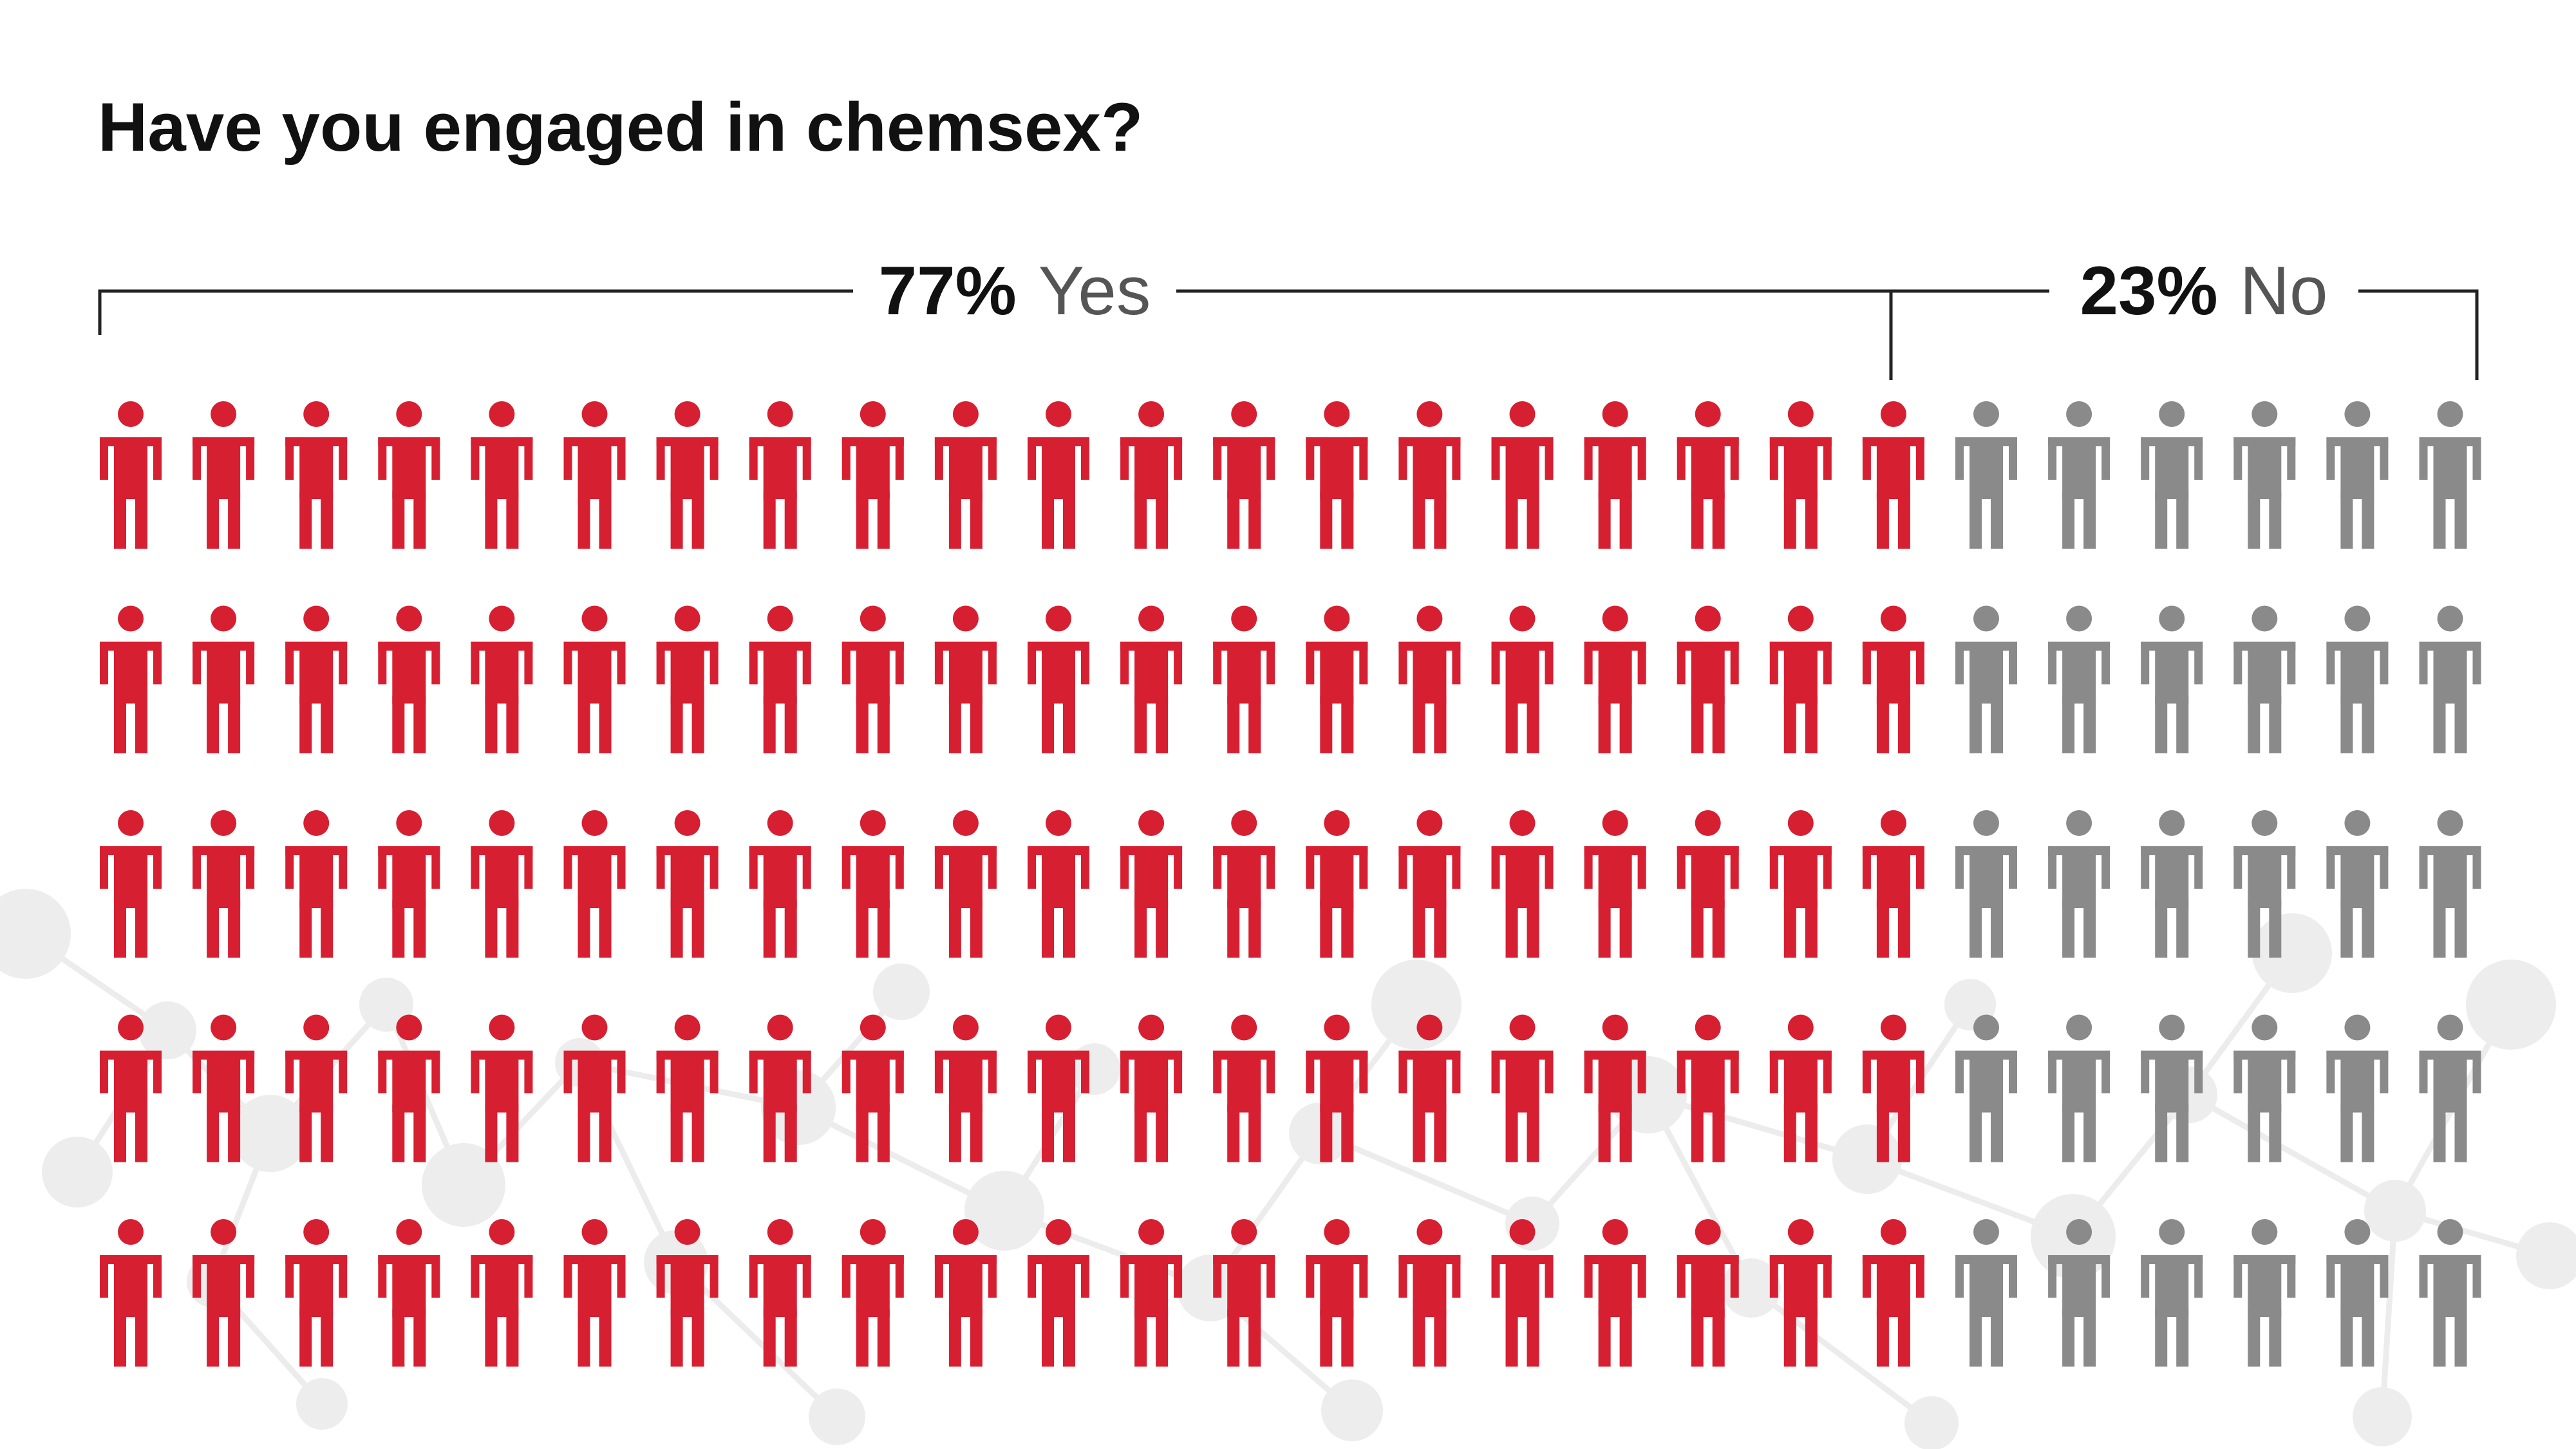 The image size is (2576, 1449). Describe the element at coordinates (948, 290) in the screenshot. I see `yes-percent: 77%` at that location.